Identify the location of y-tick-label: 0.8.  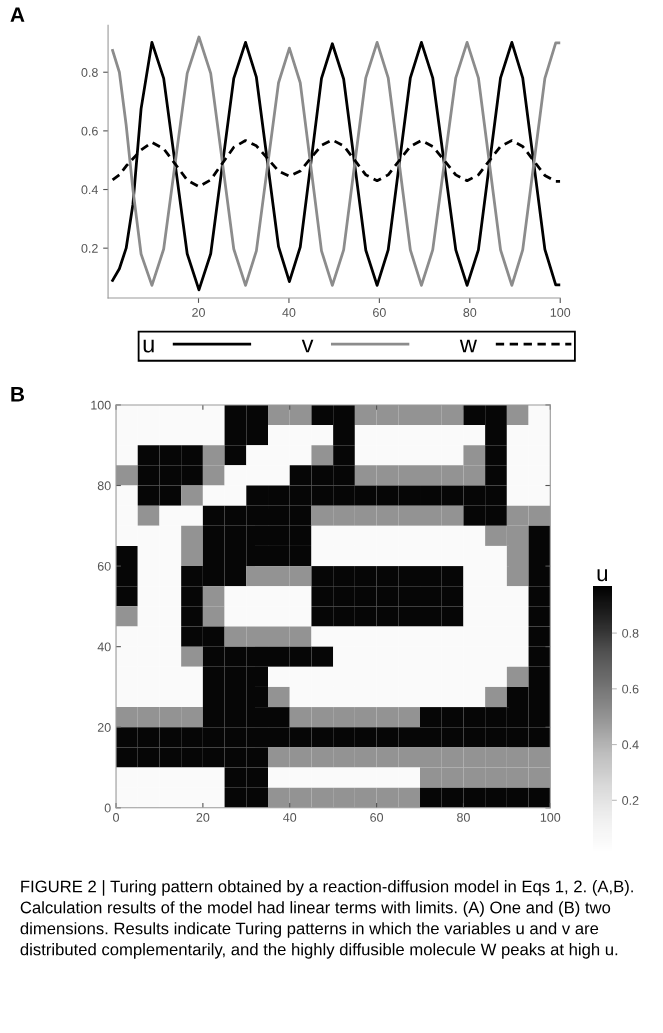
(89, 72).